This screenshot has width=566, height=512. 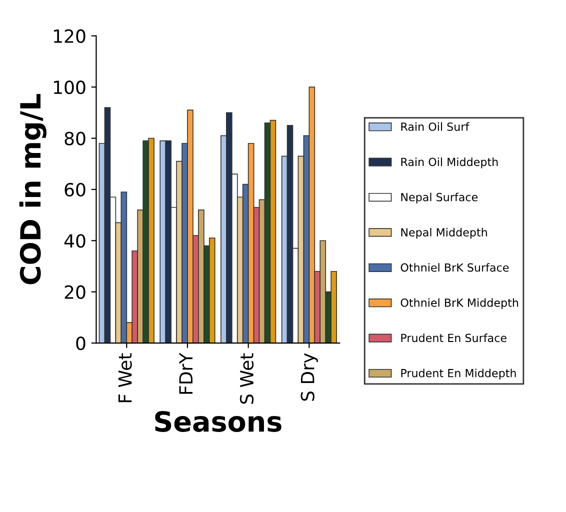 What do you see at coordinates (247, 378) in the screenshot?
I see `x-tick-label: S Wet` at bounding box center [247, 378].